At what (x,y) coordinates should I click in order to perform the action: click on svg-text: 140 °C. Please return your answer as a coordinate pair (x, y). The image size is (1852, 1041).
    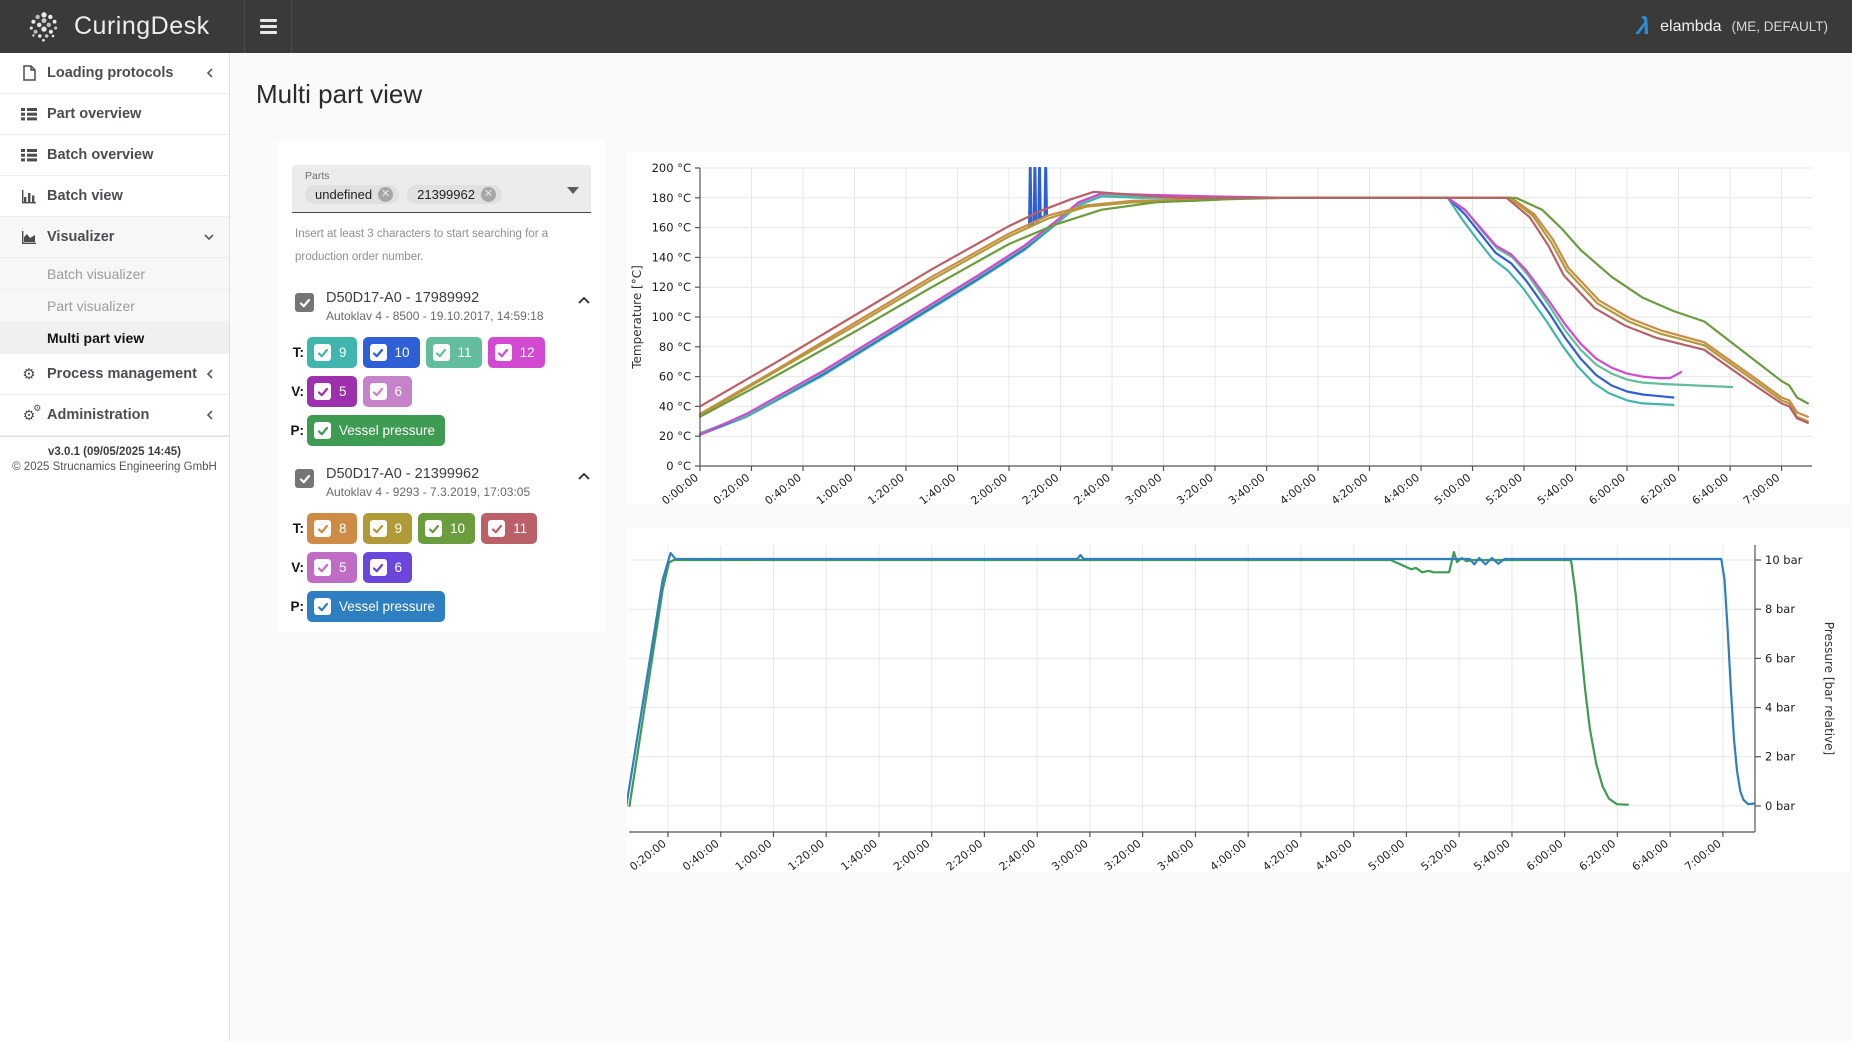
    Looking at the image, I should click on (671, 257).